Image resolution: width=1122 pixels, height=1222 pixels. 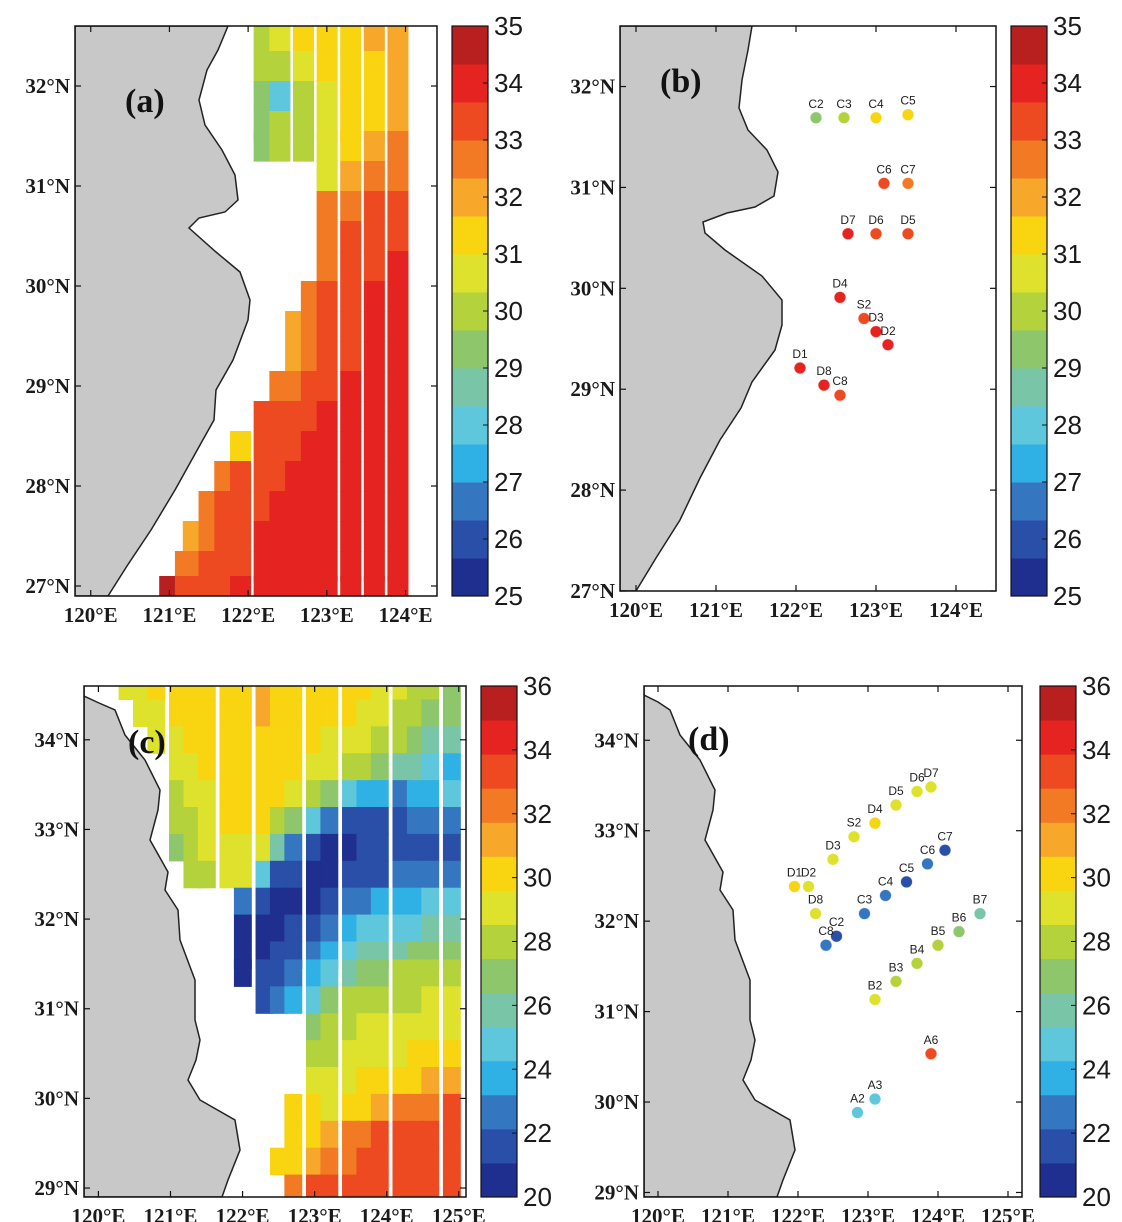 What do you see at coordinates (886, 881) in the screenshot?
I see `station-label: C4` at bounding box center [886, 881].